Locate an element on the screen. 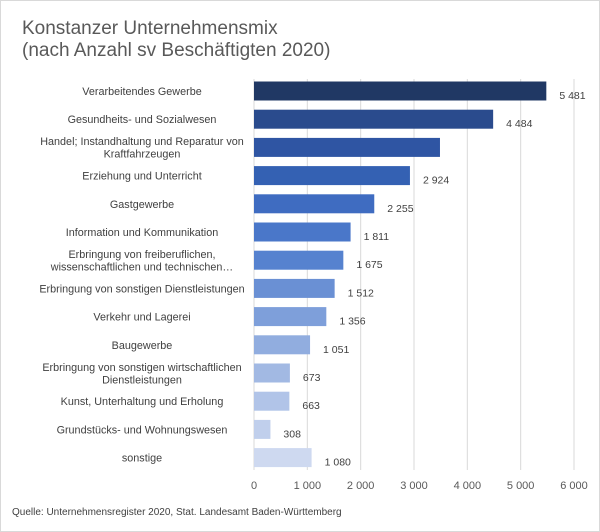 The width and height of the screenshot is (600, 532). category-label: Erziehung und Unterricht is located at coordinates (141, 177).